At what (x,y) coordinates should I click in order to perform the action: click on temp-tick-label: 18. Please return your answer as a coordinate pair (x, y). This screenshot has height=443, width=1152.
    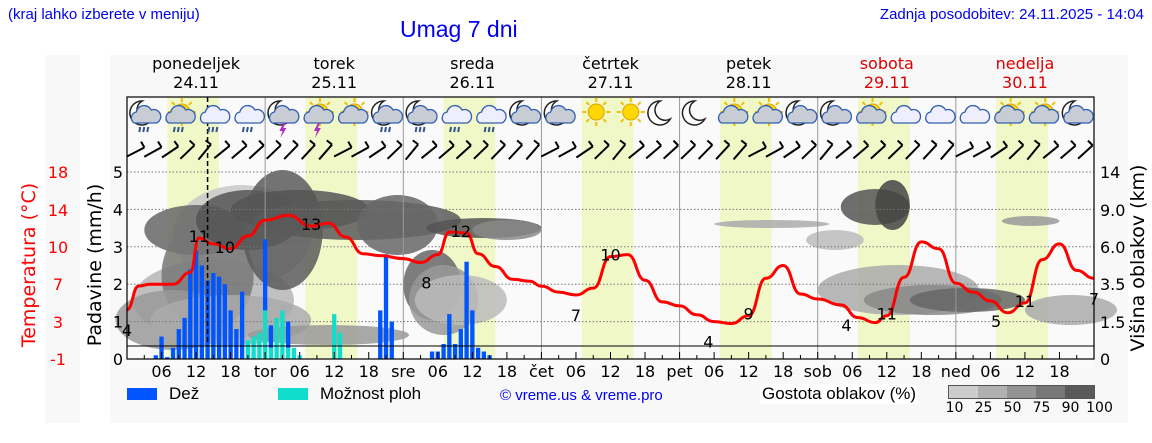
    Looking at the image, I should click on (58, 172).